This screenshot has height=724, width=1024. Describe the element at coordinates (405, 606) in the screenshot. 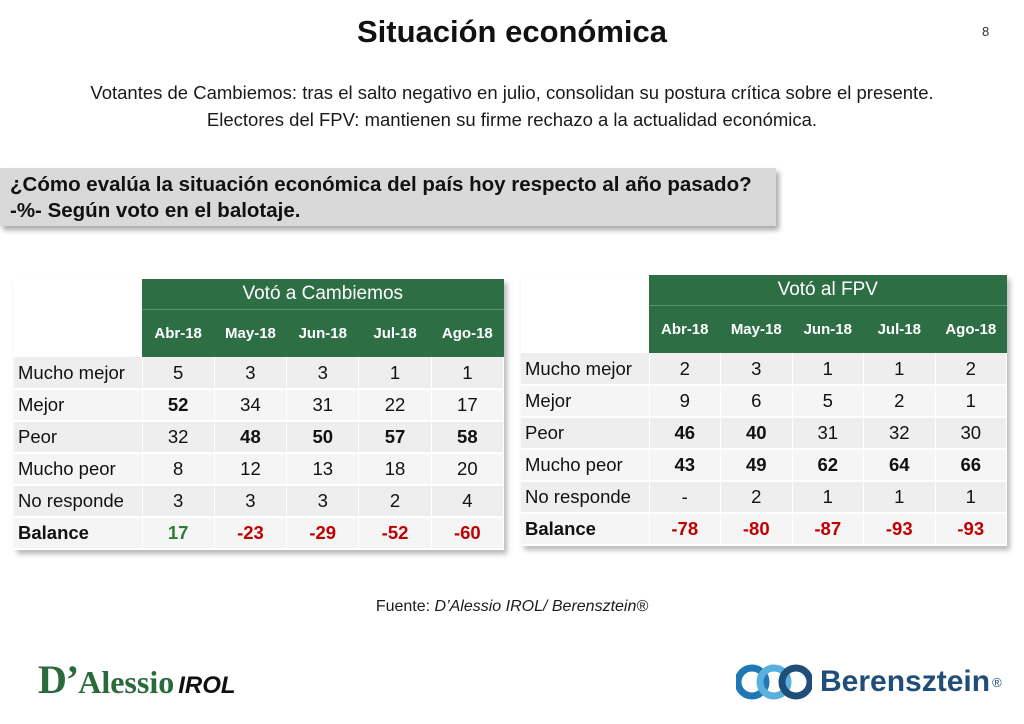

I see `source-prefix: Fuente:` at that location.